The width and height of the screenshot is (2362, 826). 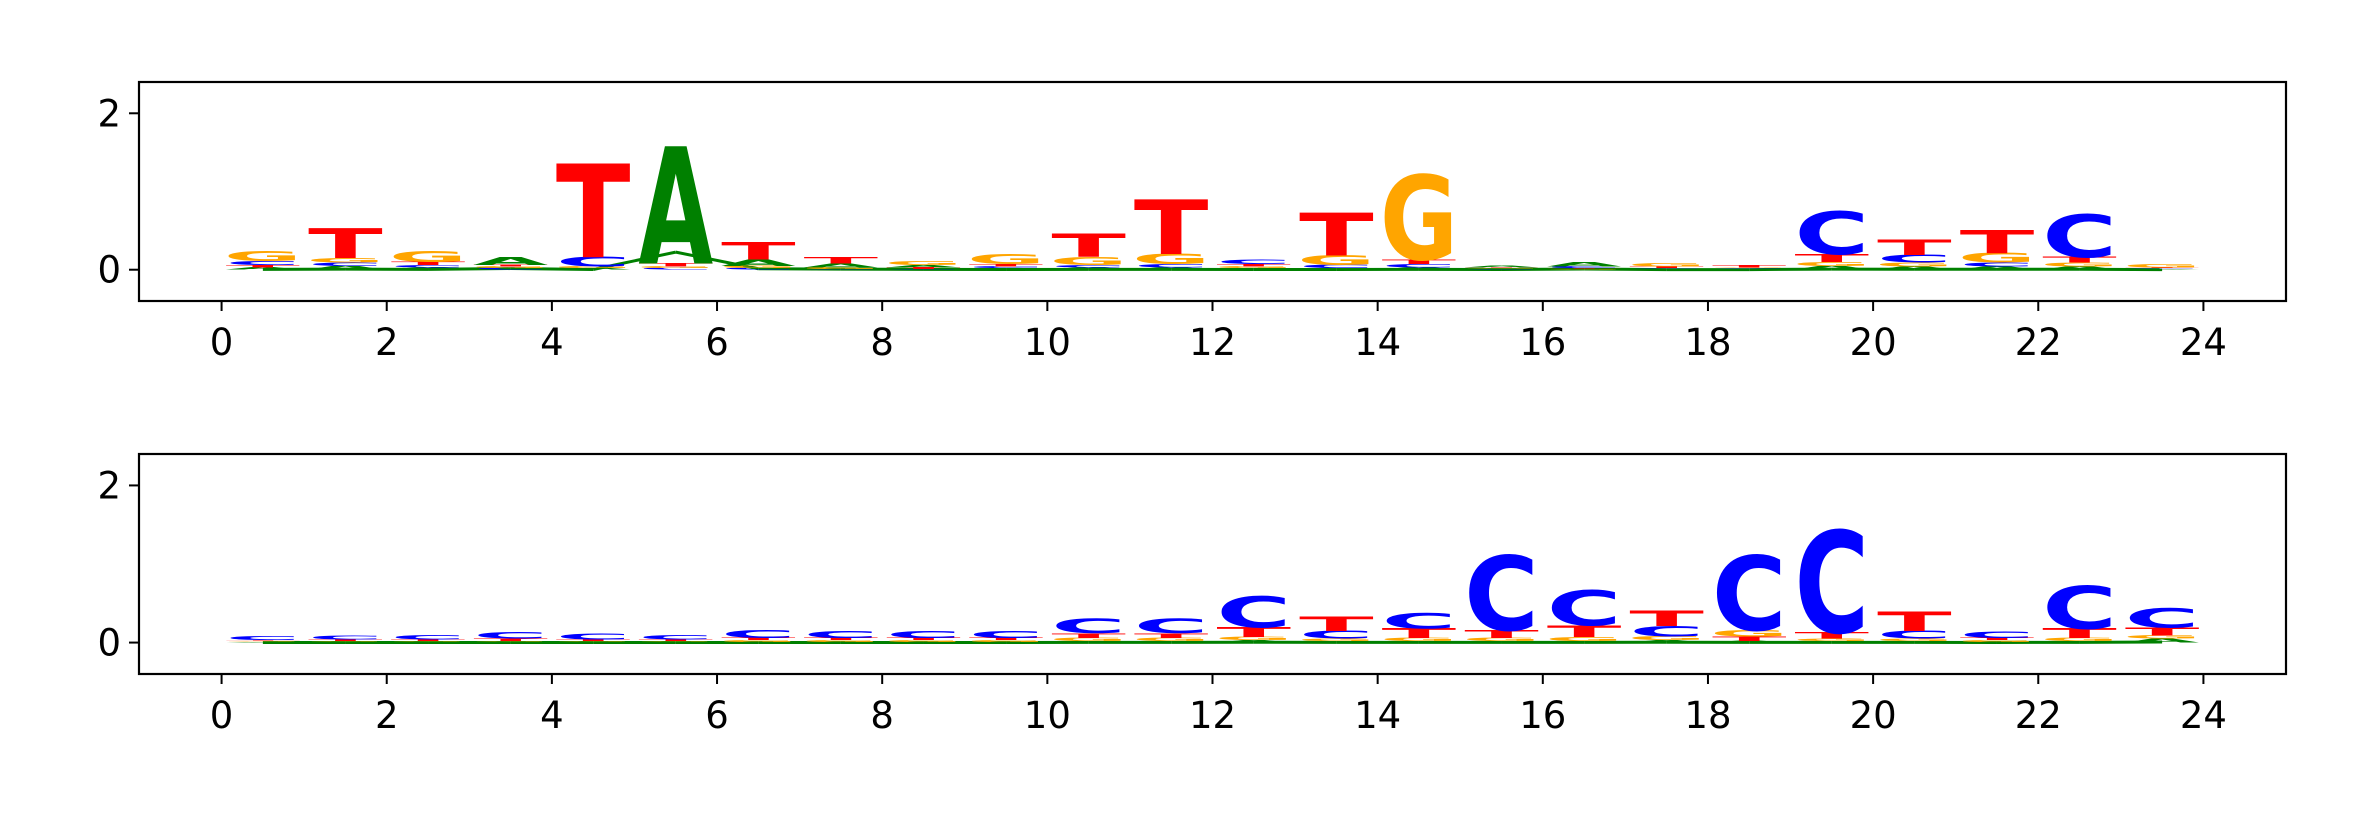 What do you see at coordinates (1707, 342) in the screenshot?
I see `x-tick-label: 18` at bounding box center [1707, 342].